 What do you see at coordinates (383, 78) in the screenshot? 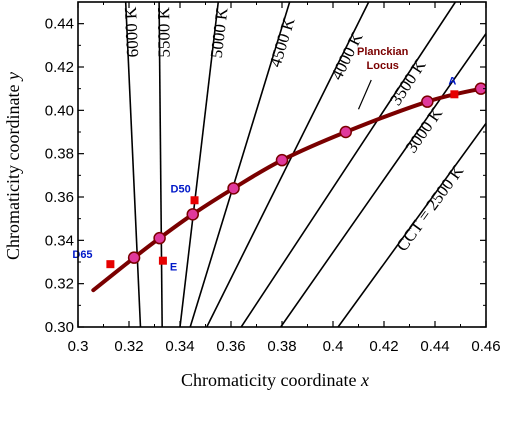
I see `annotations: Planckian Locus` at bounding box center [383, 78].